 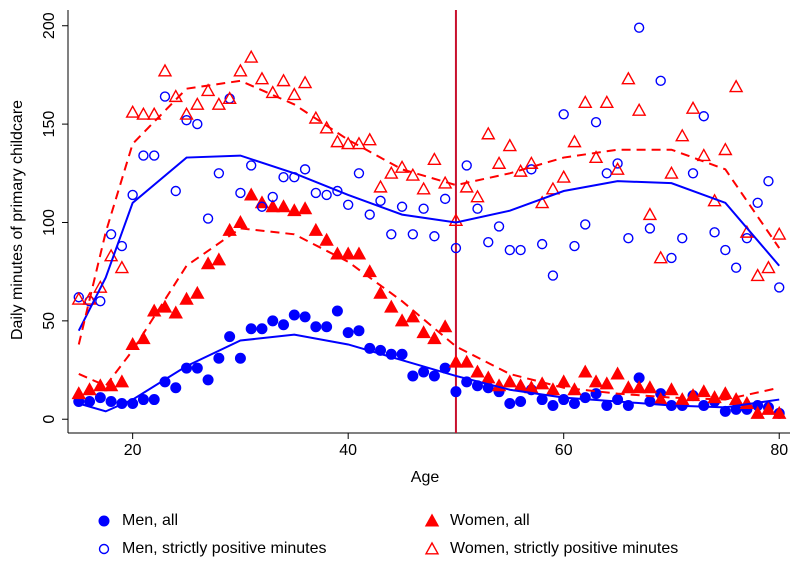 I want to click on legend-label: Women, all, so click(x=490, y=520).